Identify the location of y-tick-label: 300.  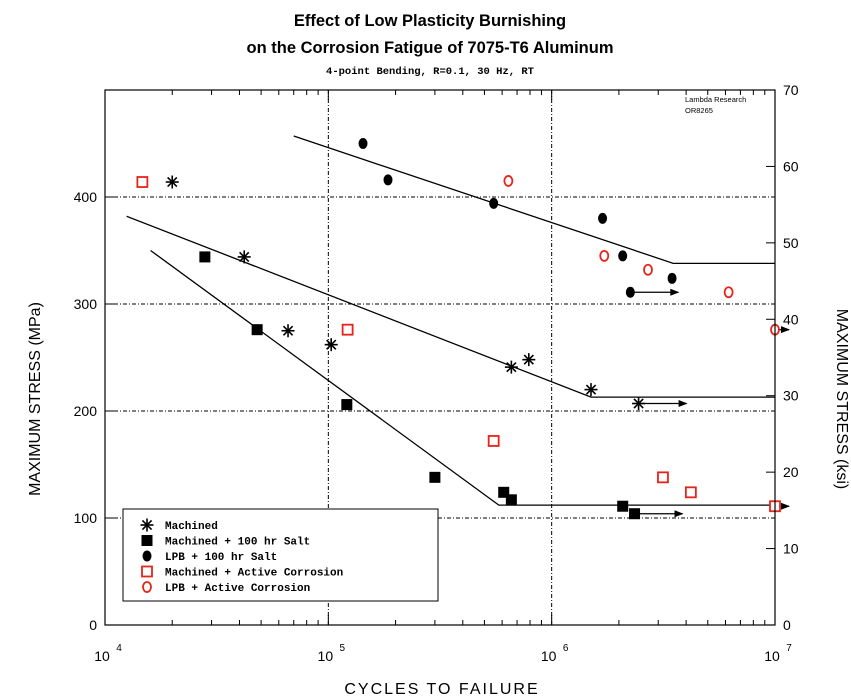
(86, 304).